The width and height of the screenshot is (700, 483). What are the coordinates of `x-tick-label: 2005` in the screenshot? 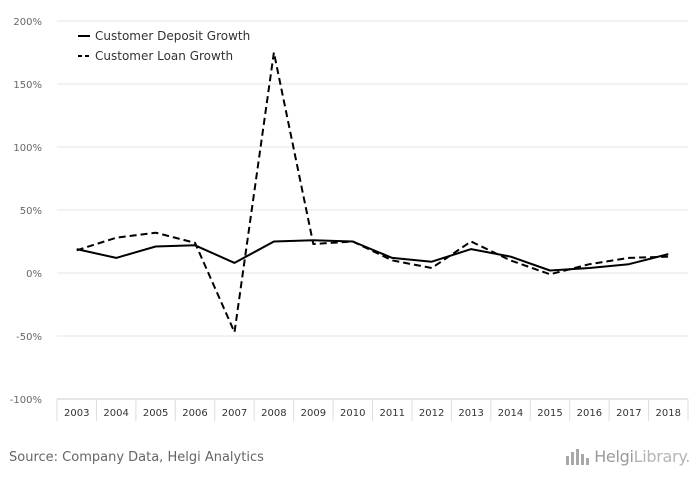 It's located at (155, 413).